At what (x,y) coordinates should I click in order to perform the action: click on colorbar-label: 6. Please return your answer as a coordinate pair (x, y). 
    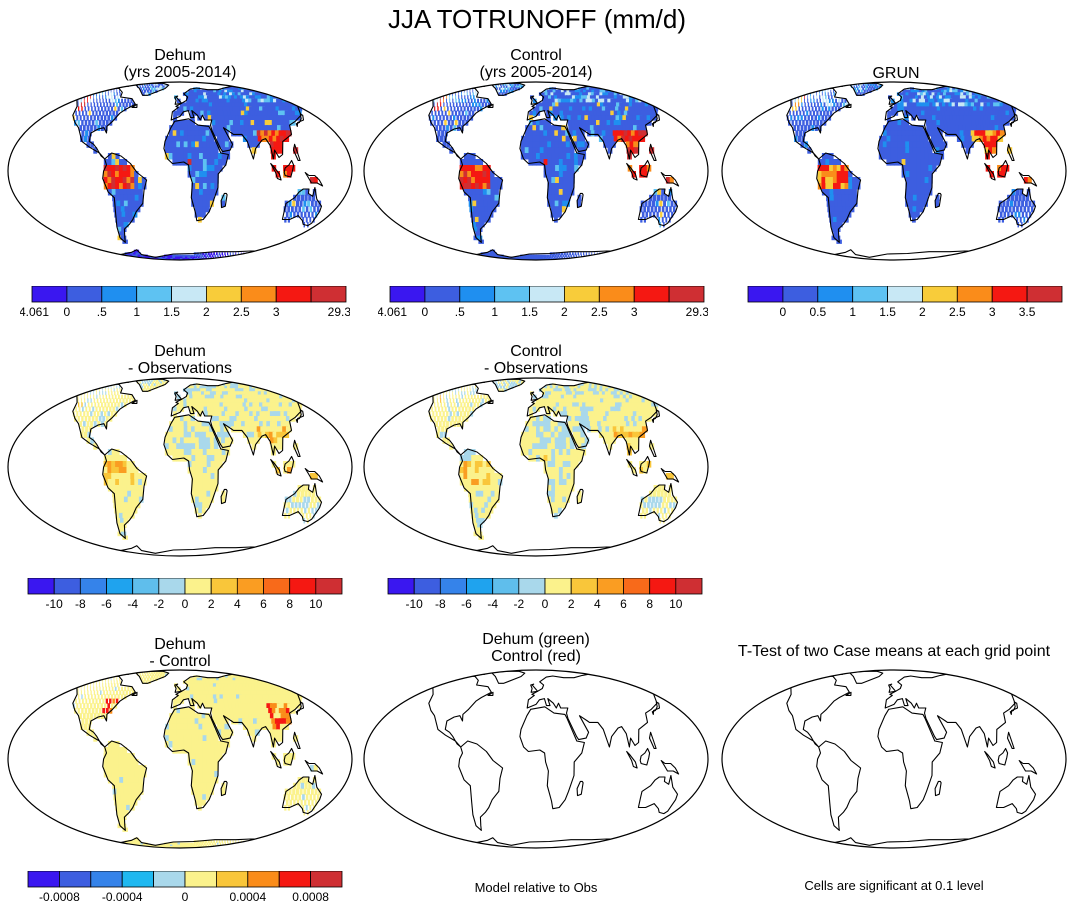
    Looking at the image, I should click on (623, 604).